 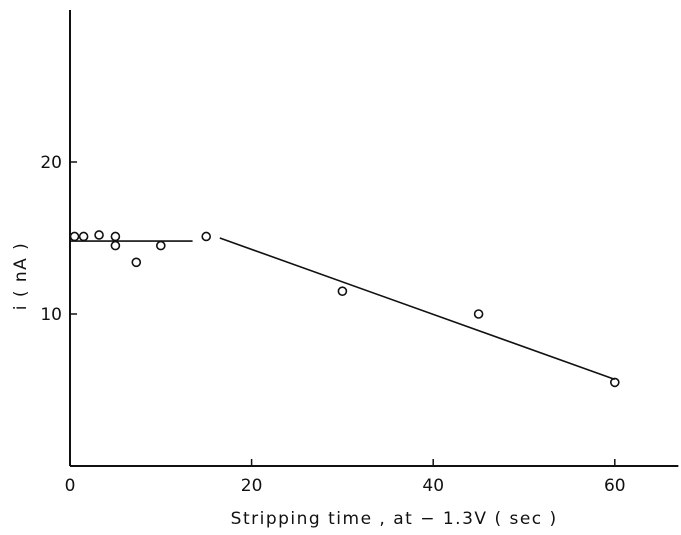 What do you see at coordinates (252, 486) in the screenshot?
I see `x-tick-label: 20` at bounding box center [252, 486].